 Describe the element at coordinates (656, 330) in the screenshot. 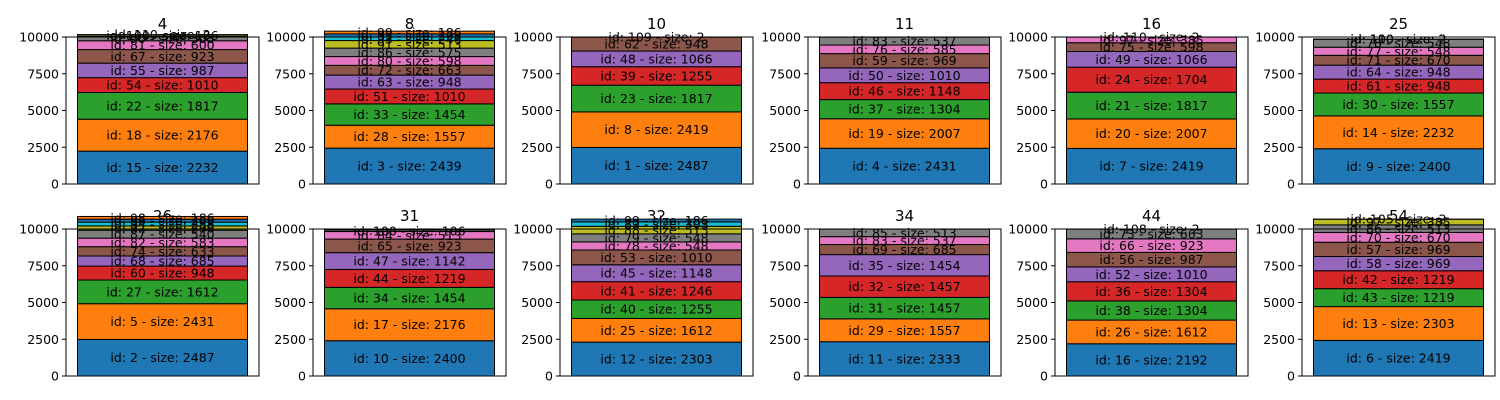

I see `segment-label: id: 25 - size: 1612` at that location.